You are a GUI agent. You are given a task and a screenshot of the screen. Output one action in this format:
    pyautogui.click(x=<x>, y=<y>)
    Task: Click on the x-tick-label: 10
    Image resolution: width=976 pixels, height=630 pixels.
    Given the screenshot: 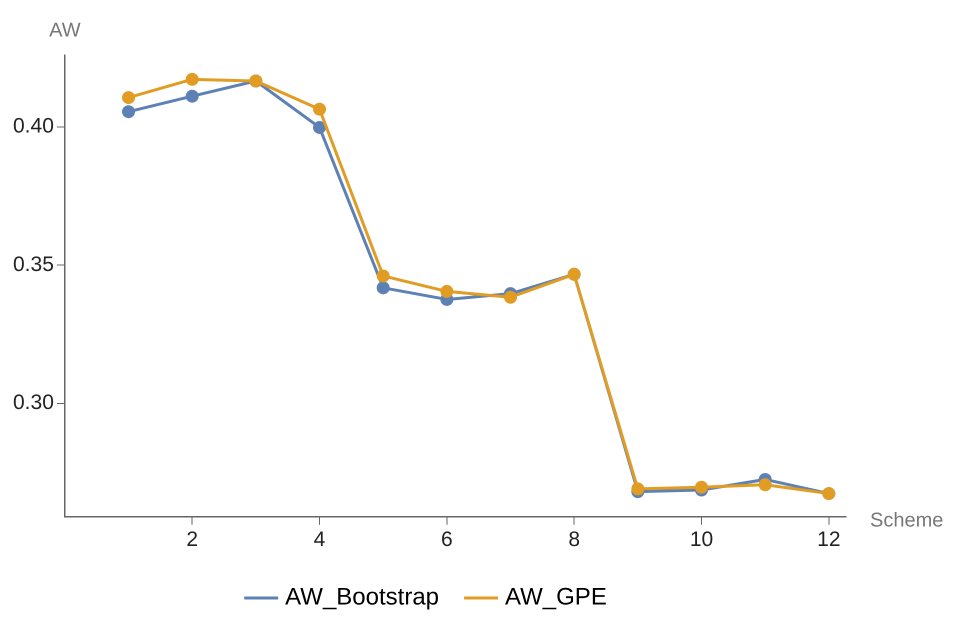 What is the action you would take?
    pyautogui.click(x=702, y=540)
    